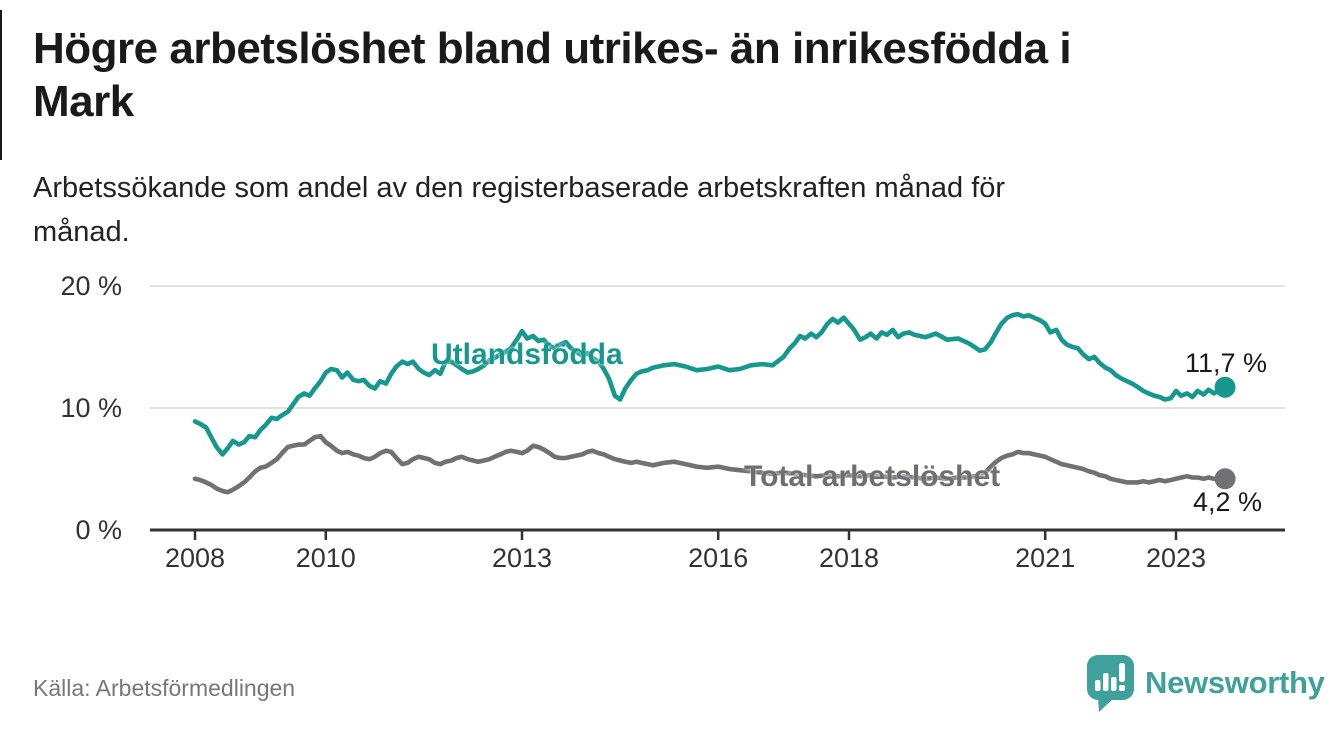 The image size is (1340, 734). I want to click on newsworthy-logo-icon, so click(1110, 683).